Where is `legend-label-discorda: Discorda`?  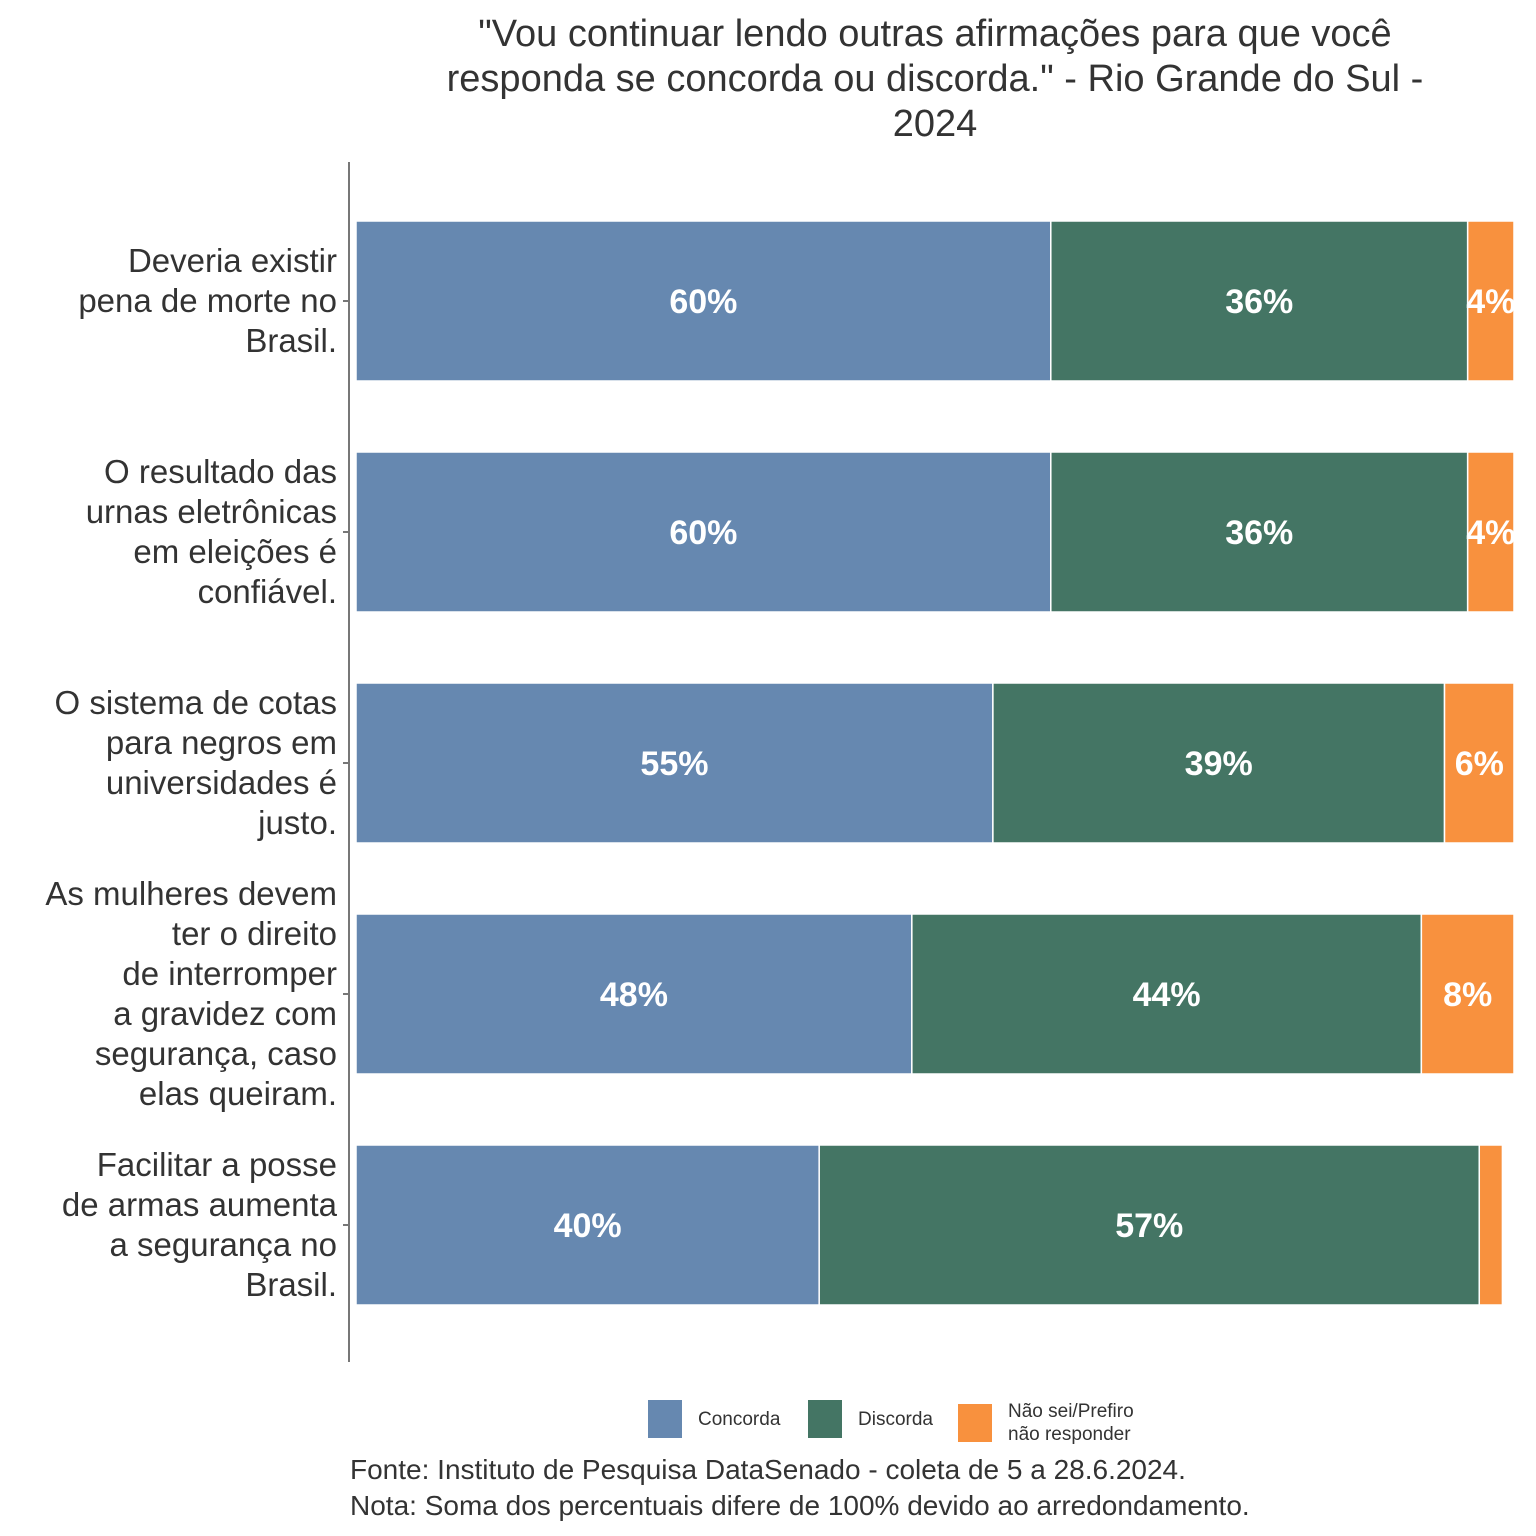
legend-label-discorda: Discorda is located at coordinates (895, 1419).